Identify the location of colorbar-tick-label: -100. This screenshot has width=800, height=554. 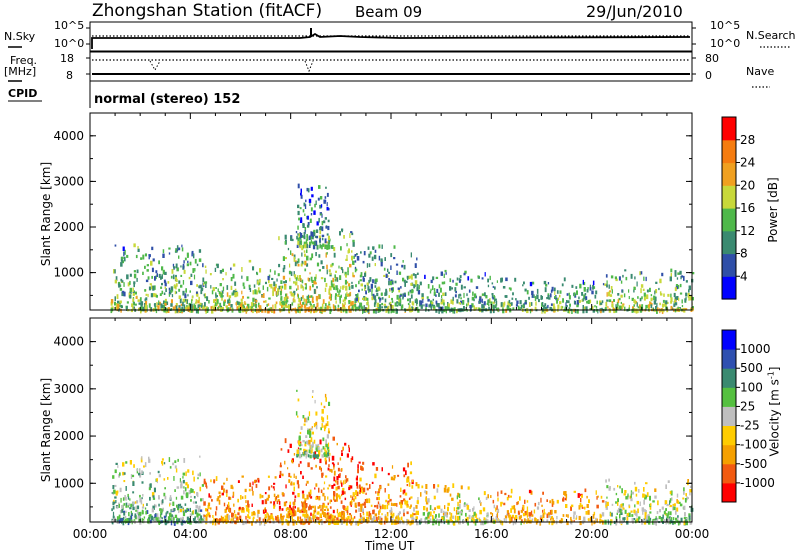
(753, 445).